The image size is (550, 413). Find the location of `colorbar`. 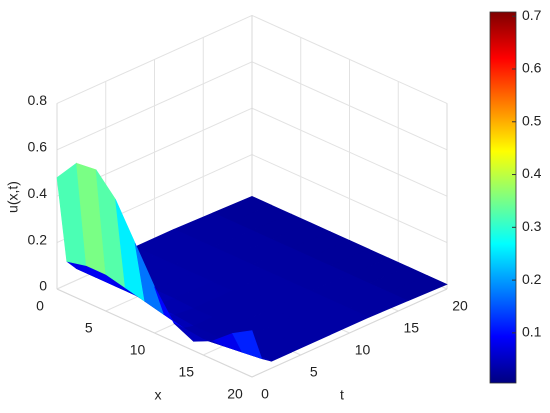

colorbar is located at coordinates (503, 197).